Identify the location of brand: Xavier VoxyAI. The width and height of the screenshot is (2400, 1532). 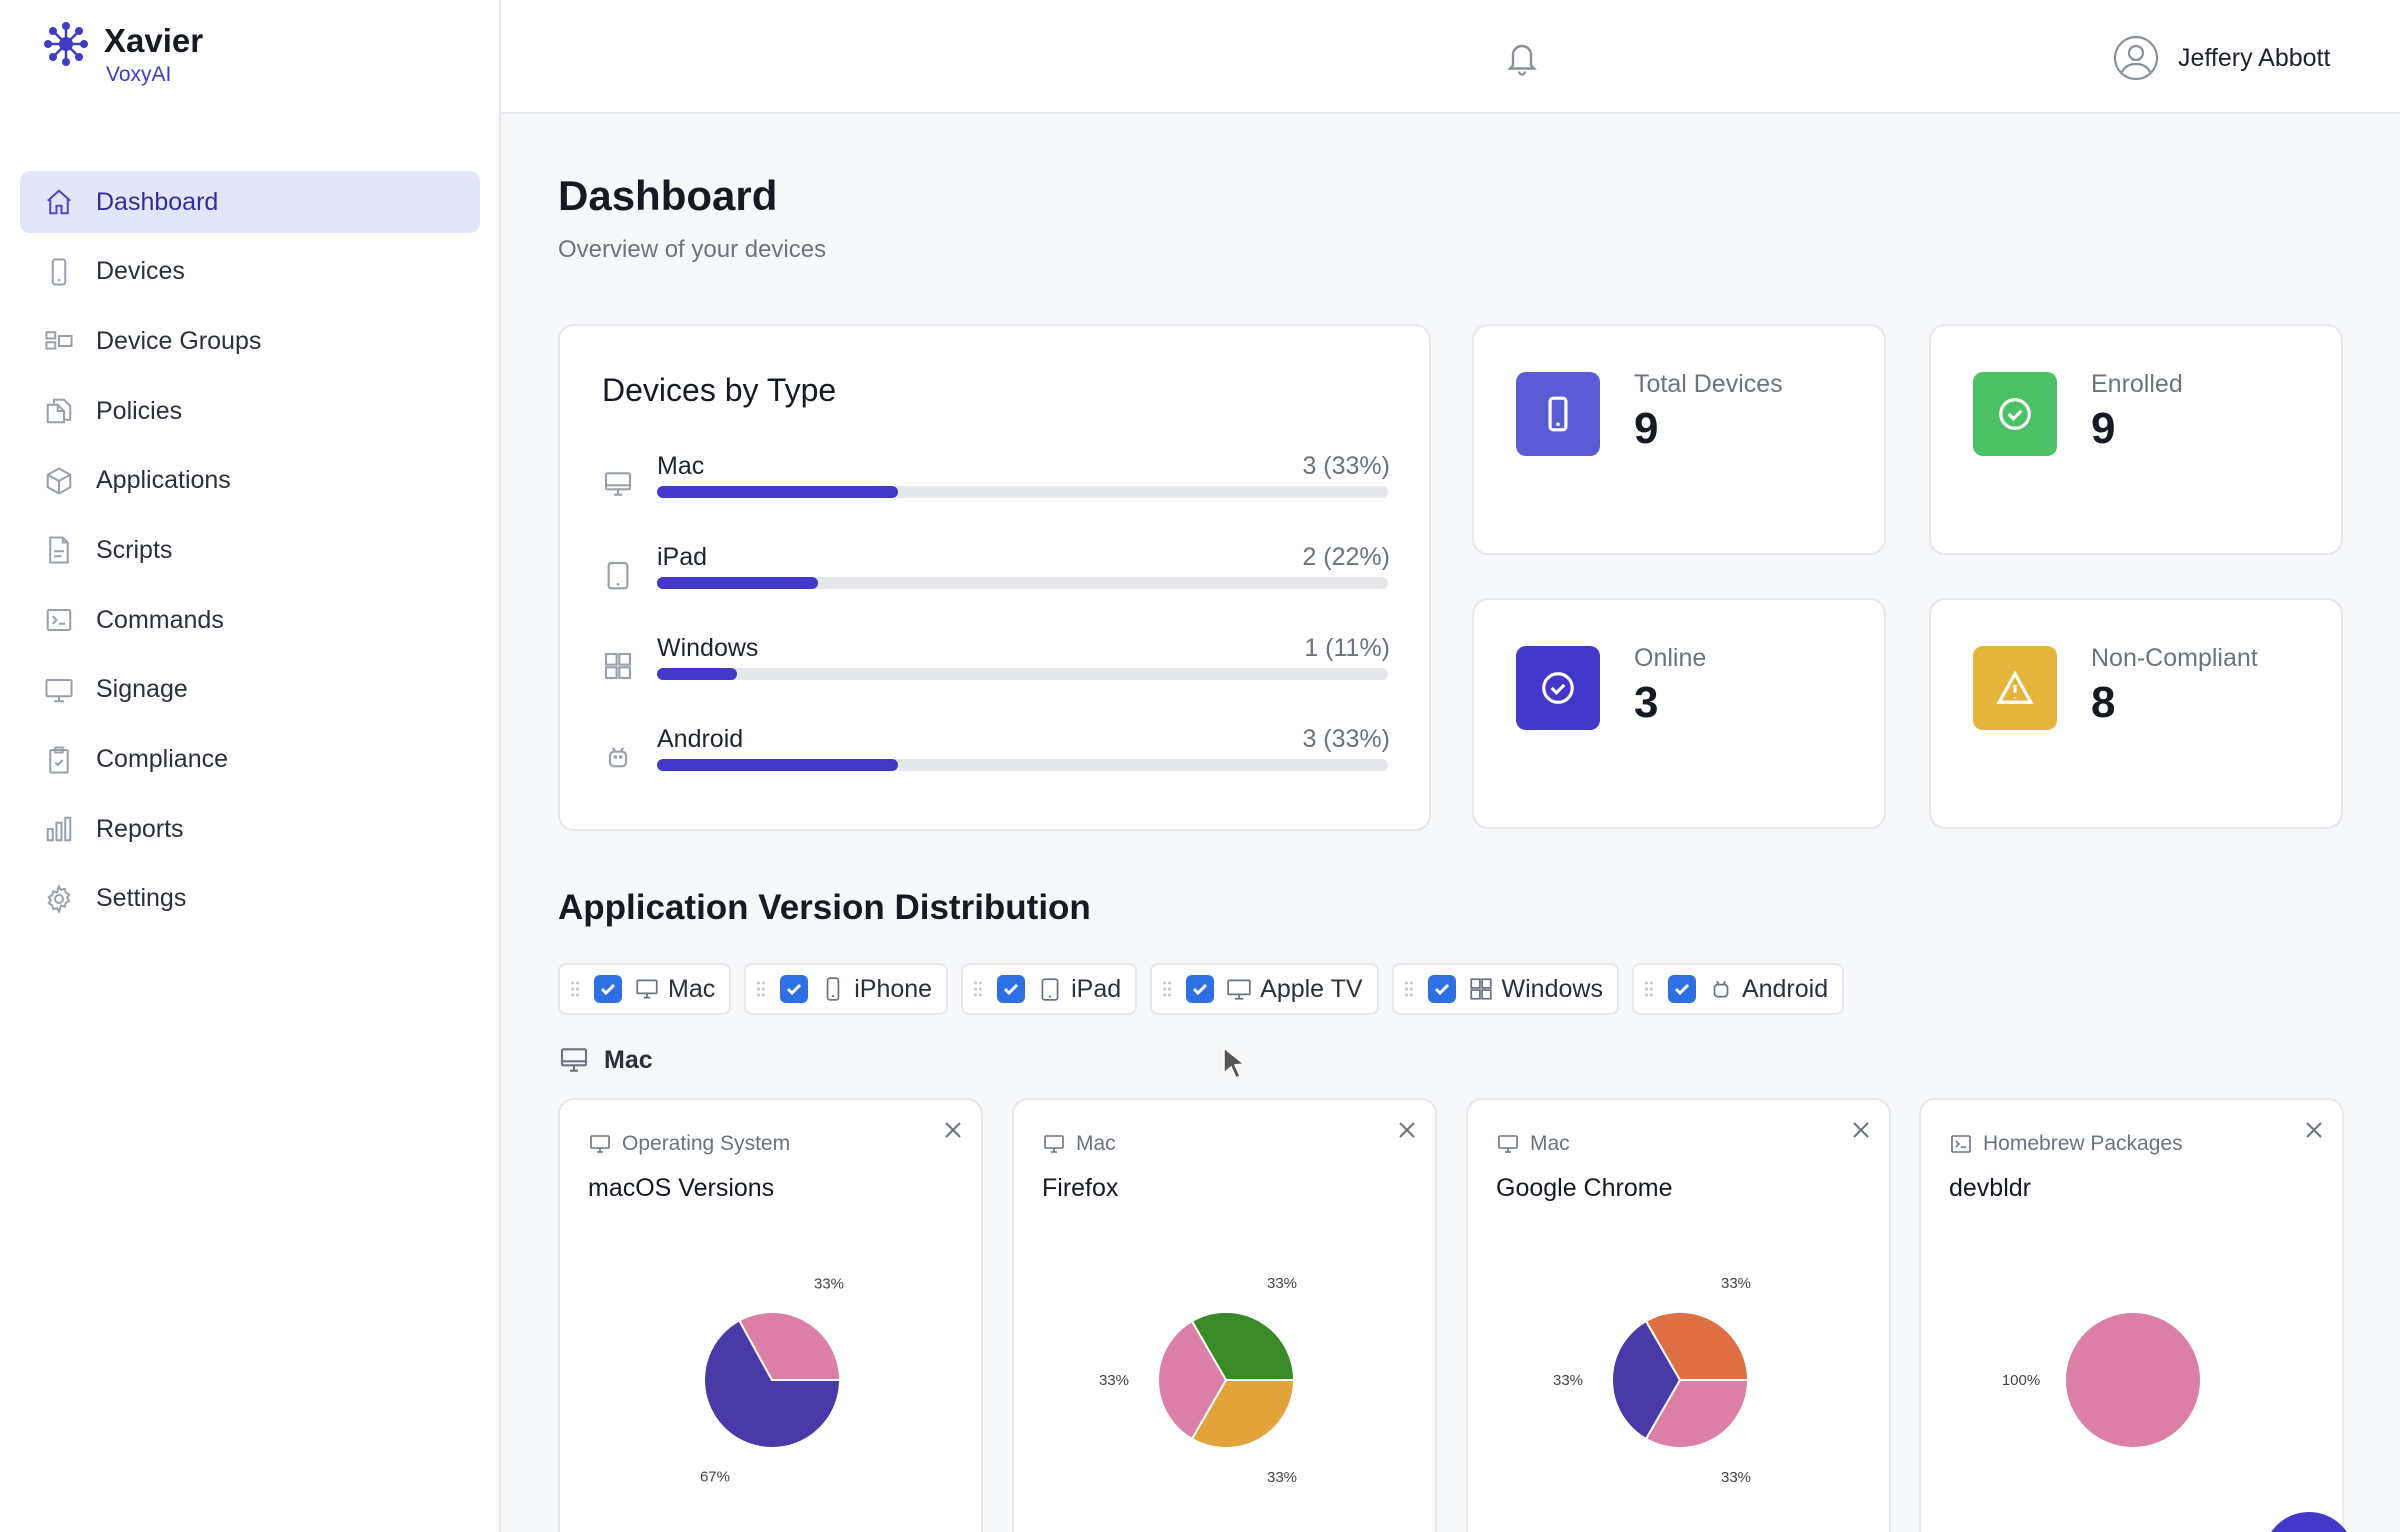
(122, 53).